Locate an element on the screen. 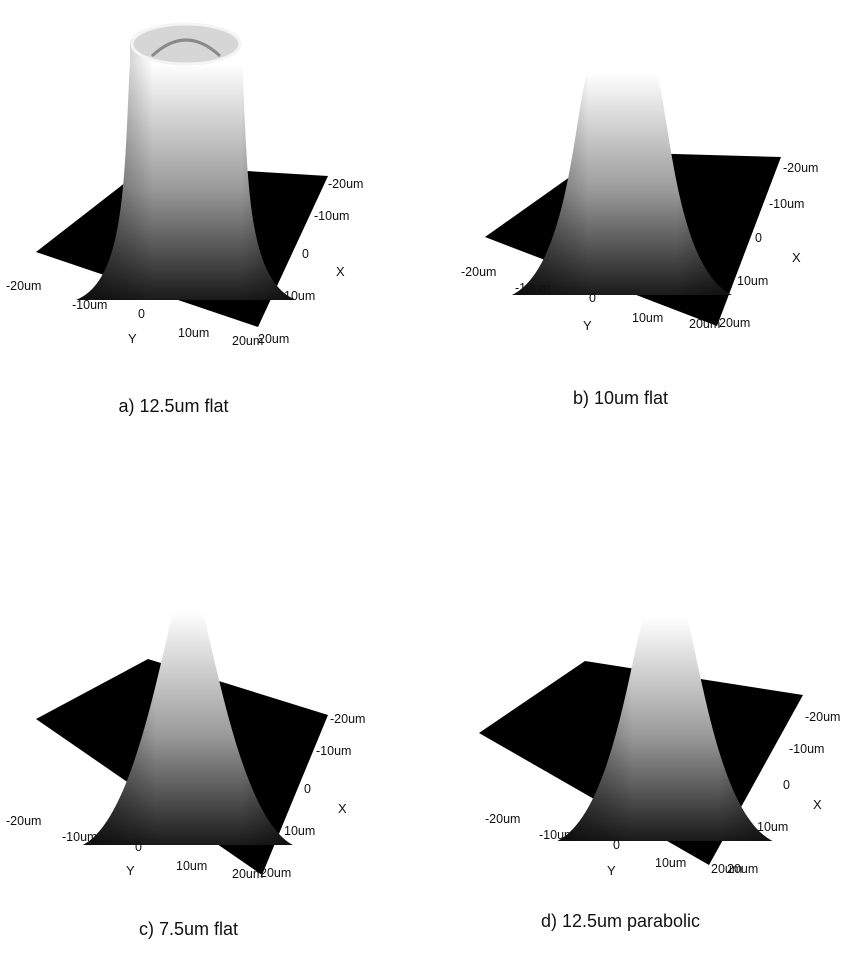  surface-plot-c: -20um -10um 0 10um 20um -20um -10um 0 10um 20um Y X is located at coordinates (185, 725).